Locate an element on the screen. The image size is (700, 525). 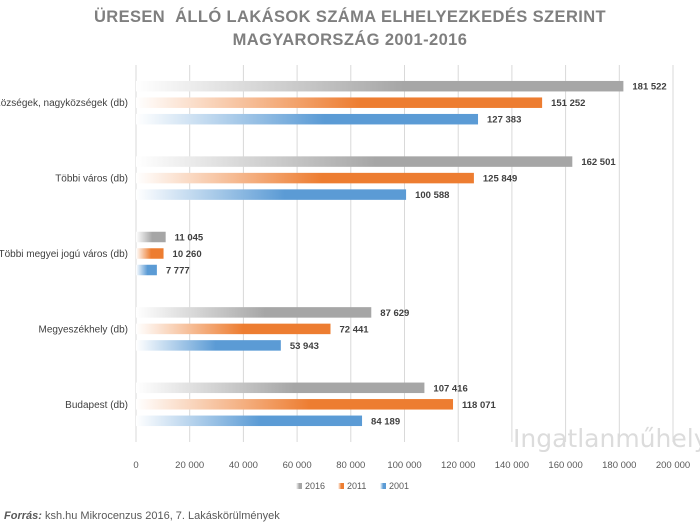
x-tick-label: 0 is located at coordinates (135, 465).